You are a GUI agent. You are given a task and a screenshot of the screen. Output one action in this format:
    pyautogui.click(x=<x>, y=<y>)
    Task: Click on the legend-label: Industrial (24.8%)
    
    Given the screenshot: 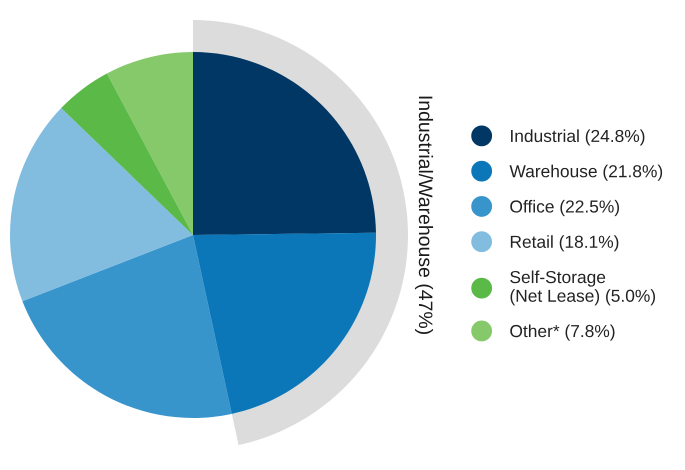 What is the action you would take?
    pyautogui.click(x=577, y=137)
    